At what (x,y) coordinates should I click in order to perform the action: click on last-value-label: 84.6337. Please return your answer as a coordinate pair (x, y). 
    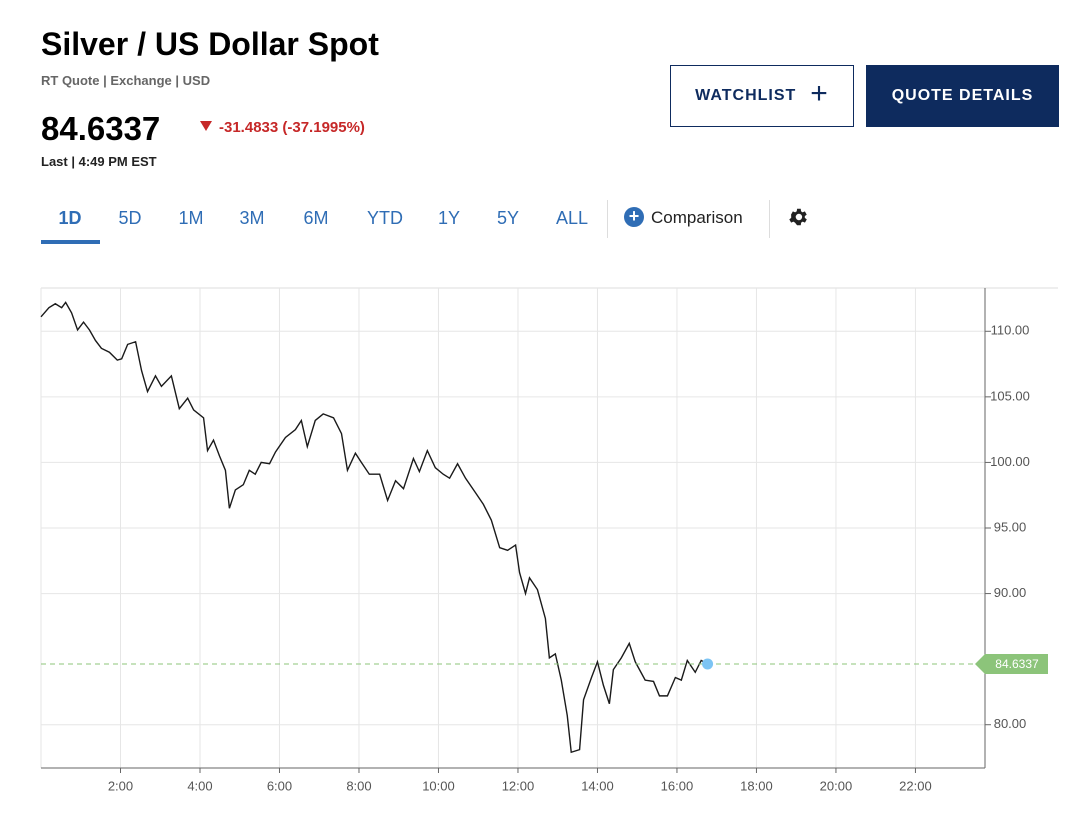
    Looking at the image, I should click on (1017, 664).